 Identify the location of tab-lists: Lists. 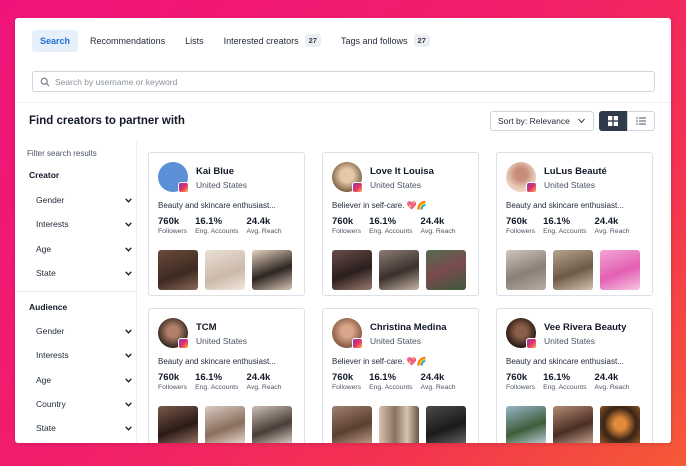
(194, 41).